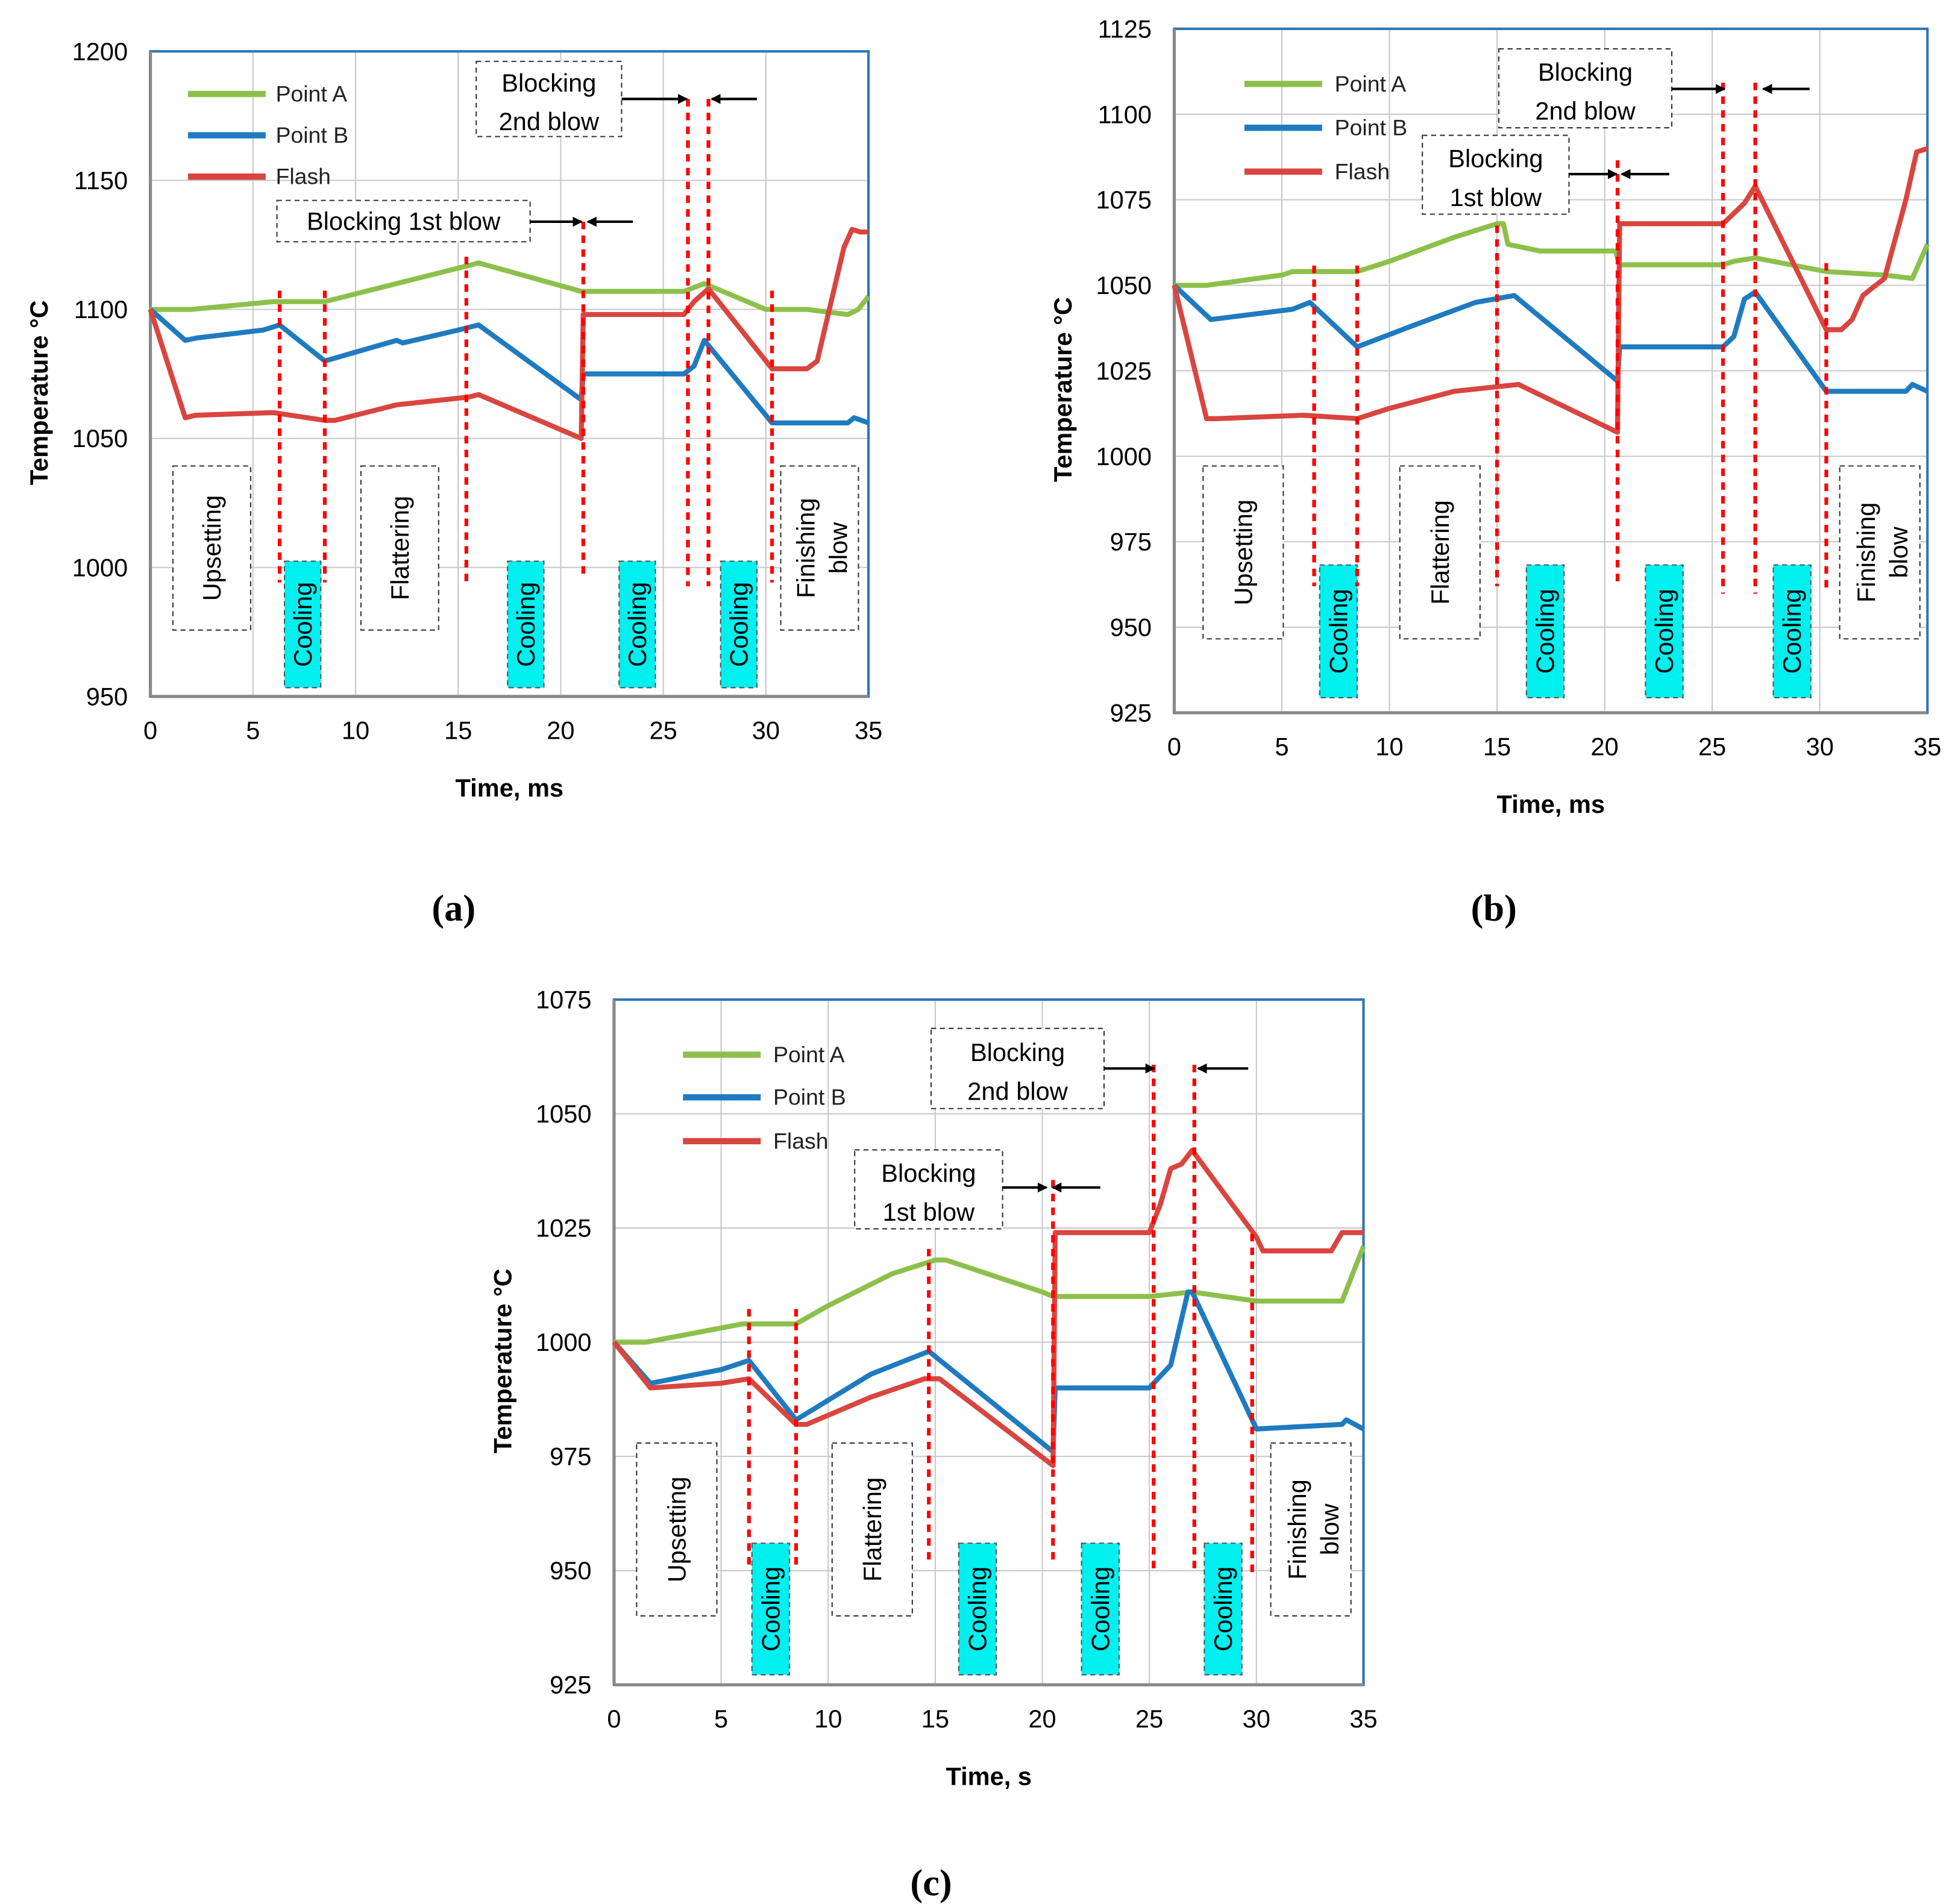 This screenshot has height=1904, width=1955. I want to click on x-axis-label: Time, s, so click(989, 1776).